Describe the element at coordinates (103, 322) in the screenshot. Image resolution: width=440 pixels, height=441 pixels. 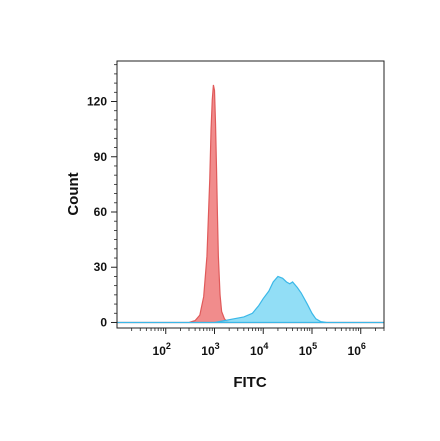
I see `y-tick-label: 0` at that location.